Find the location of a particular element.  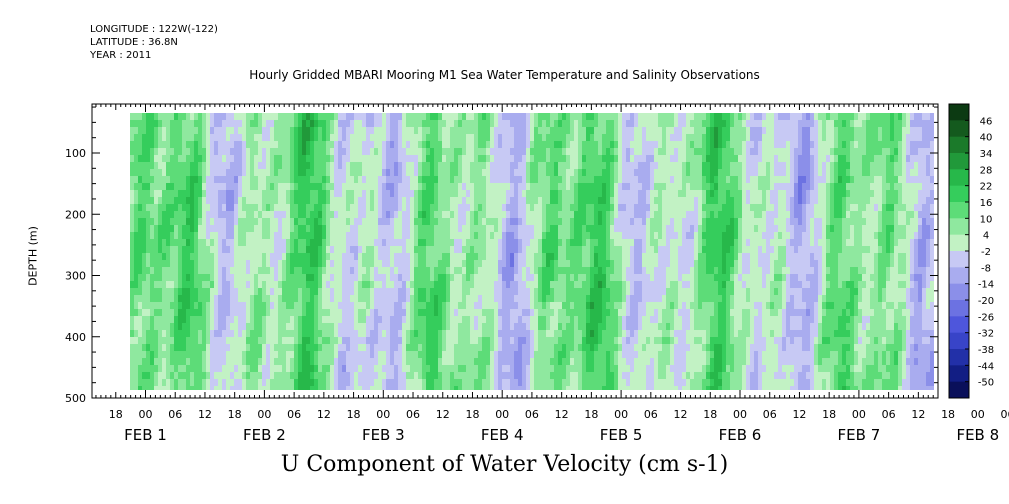

y-tick-label: 300 is located at coordinates (75, 276).